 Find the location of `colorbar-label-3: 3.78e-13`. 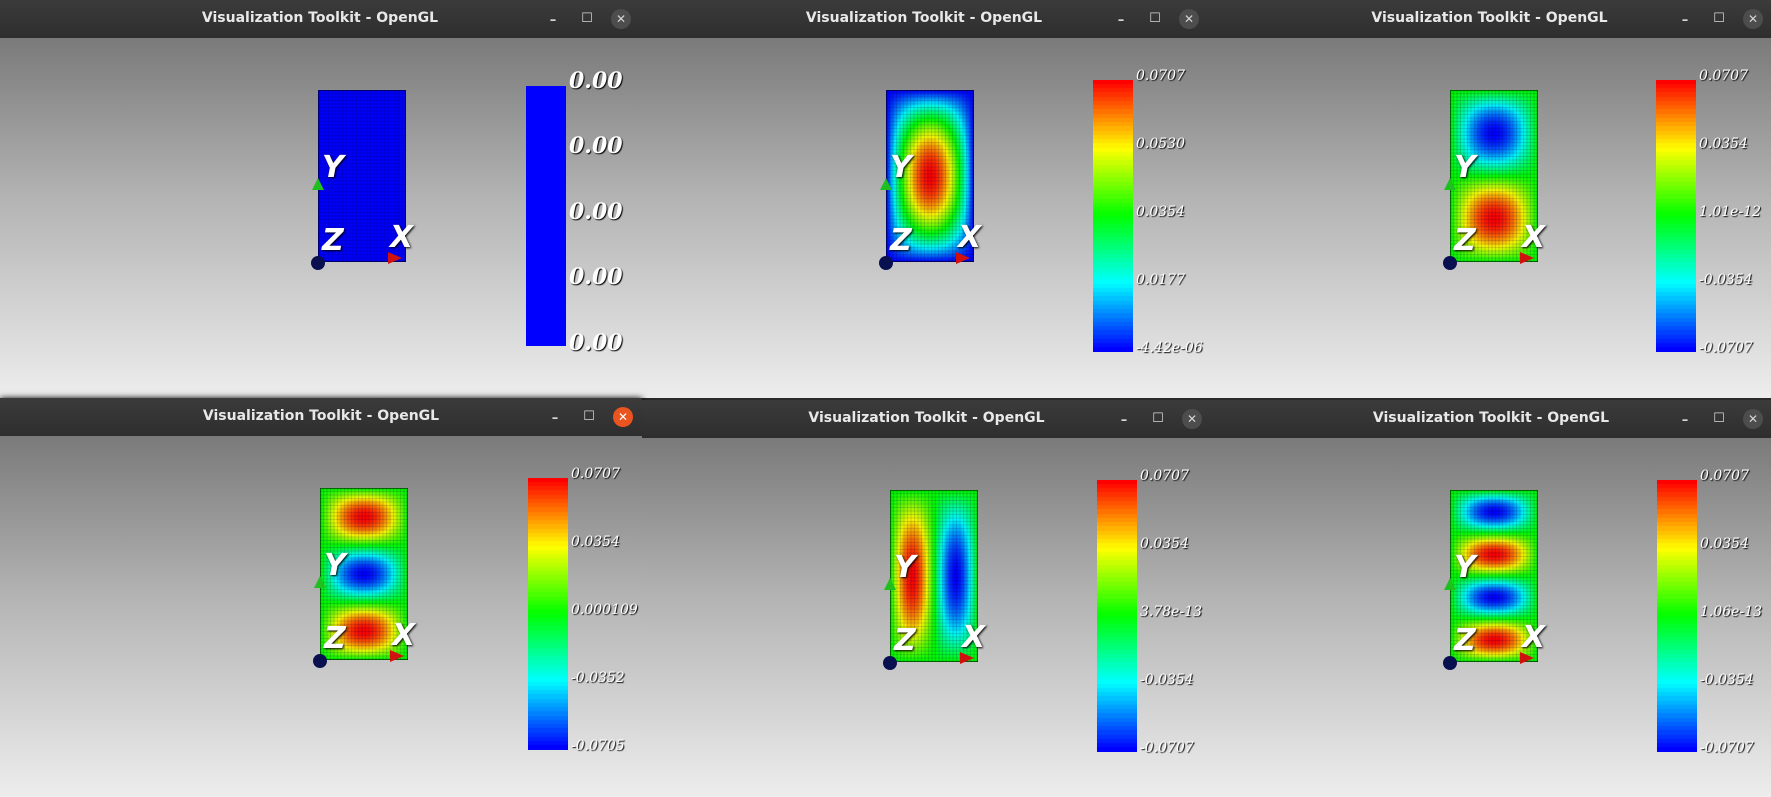

colorbar-label-3: 3.78e-13 is located at coordinates (1171, 612).